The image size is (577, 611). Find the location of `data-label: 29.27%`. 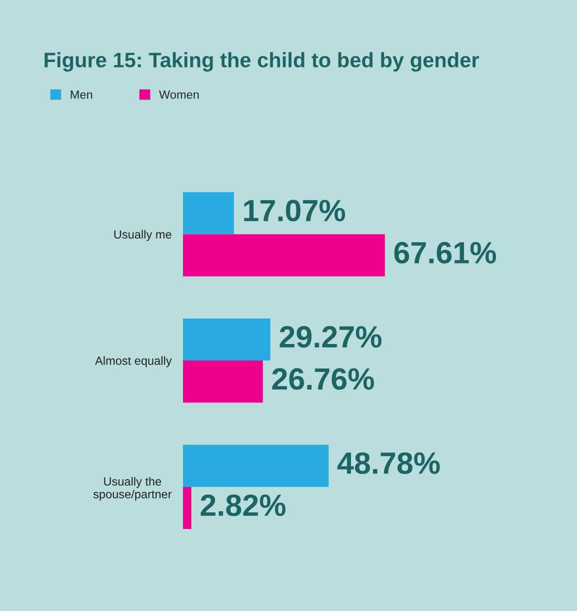

data-label: 29.27% is located at coordinates (331, 337).